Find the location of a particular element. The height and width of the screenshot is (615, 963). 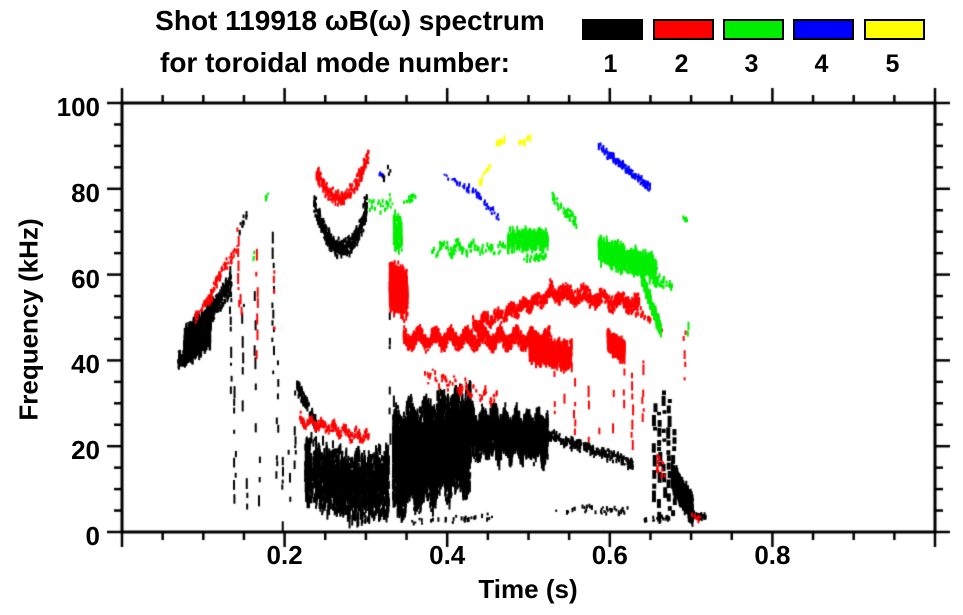

y-axis-title: Frequency (kHz) is located at coordinates (28, 319).